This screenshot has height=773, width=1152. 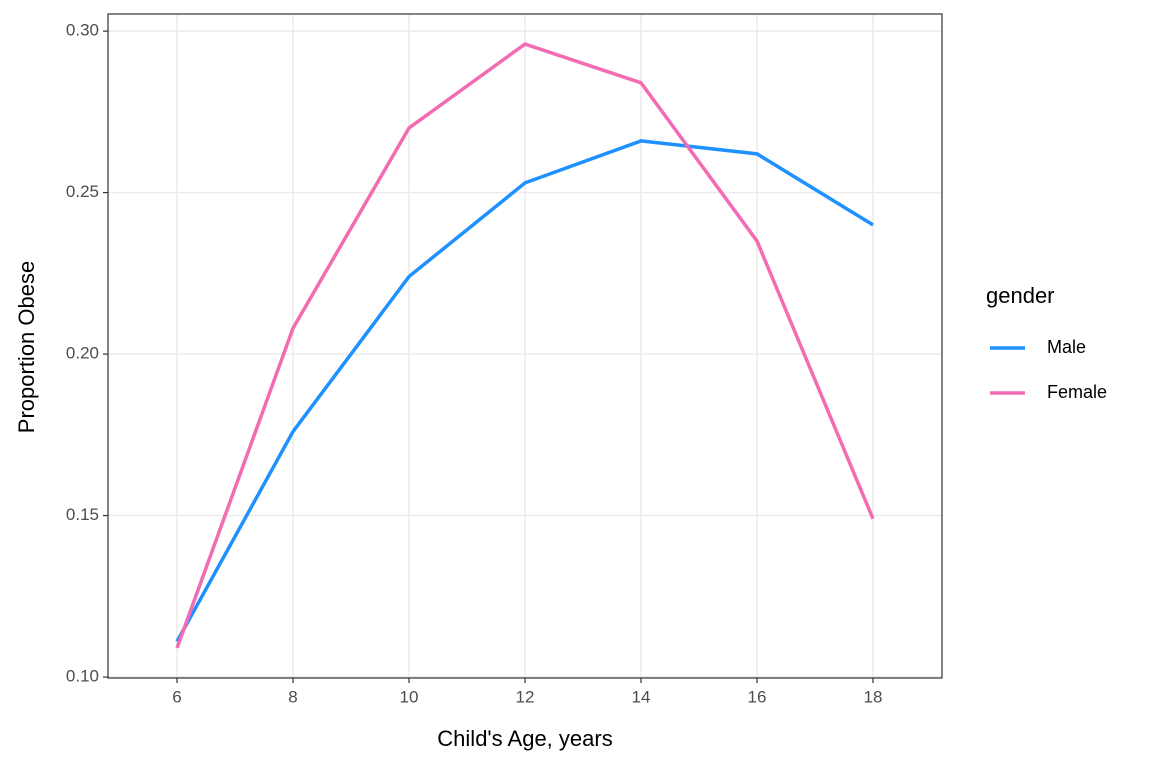 I want to click on x-tick-label: 6, so click(x=176, y=696).